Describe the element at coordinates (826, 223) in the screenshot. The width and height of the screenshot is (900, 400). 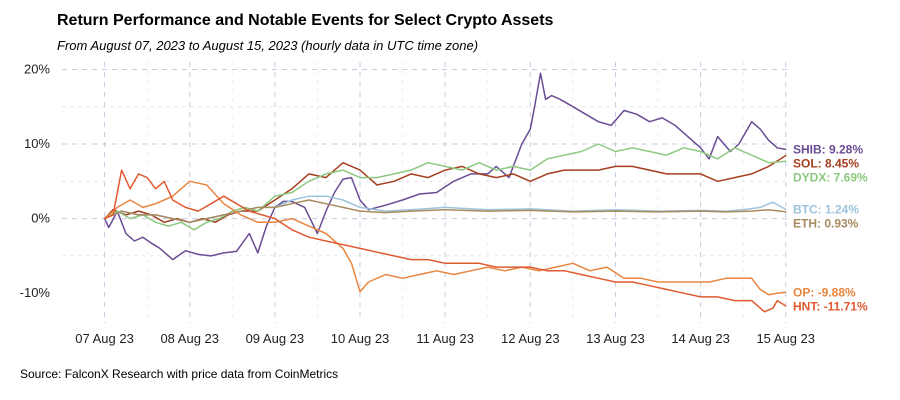
I see `end-label-eth: ETH: 0.93%` at that location.